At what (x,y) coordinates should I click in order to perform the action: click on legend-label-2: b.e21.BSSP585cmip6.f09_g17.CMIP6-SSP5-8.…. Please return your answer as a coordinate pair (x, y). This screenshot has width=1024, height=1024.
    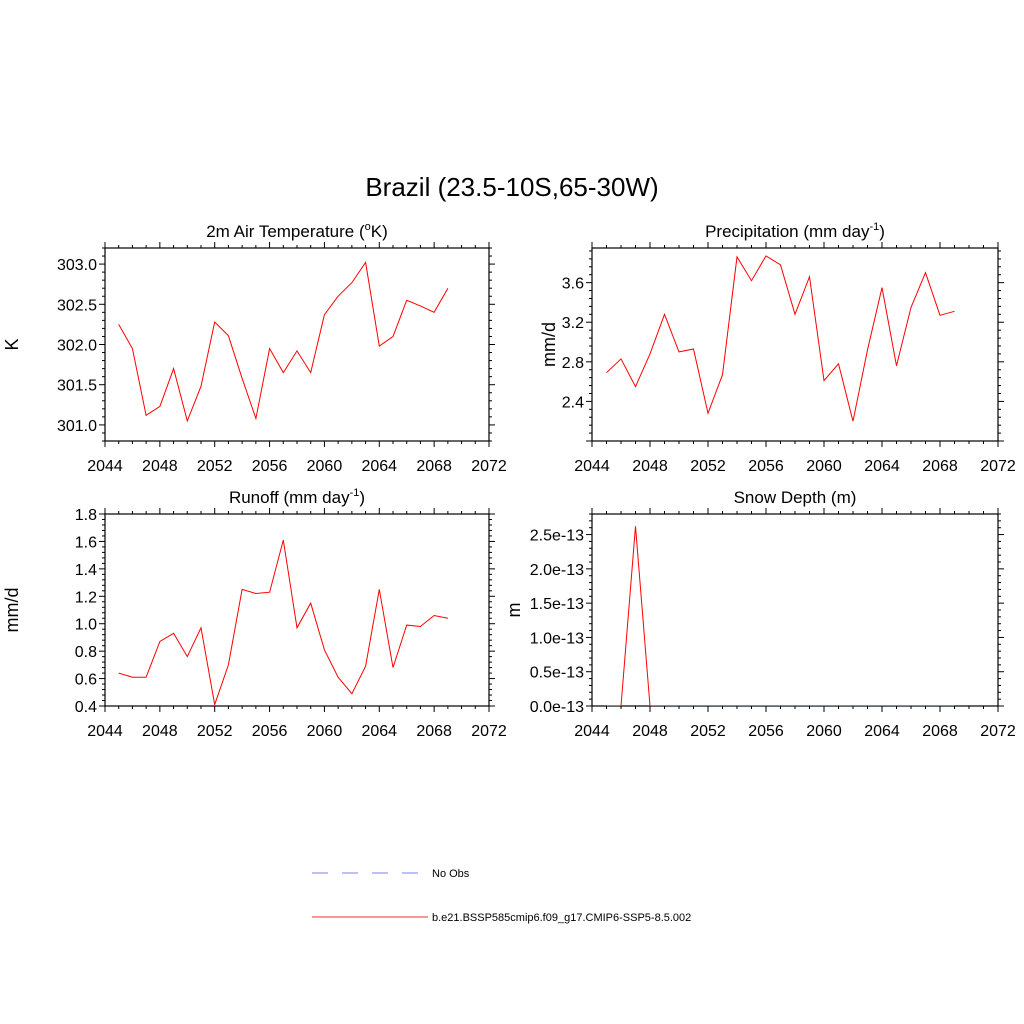
    Looking at the image, I should click on (561, 918).